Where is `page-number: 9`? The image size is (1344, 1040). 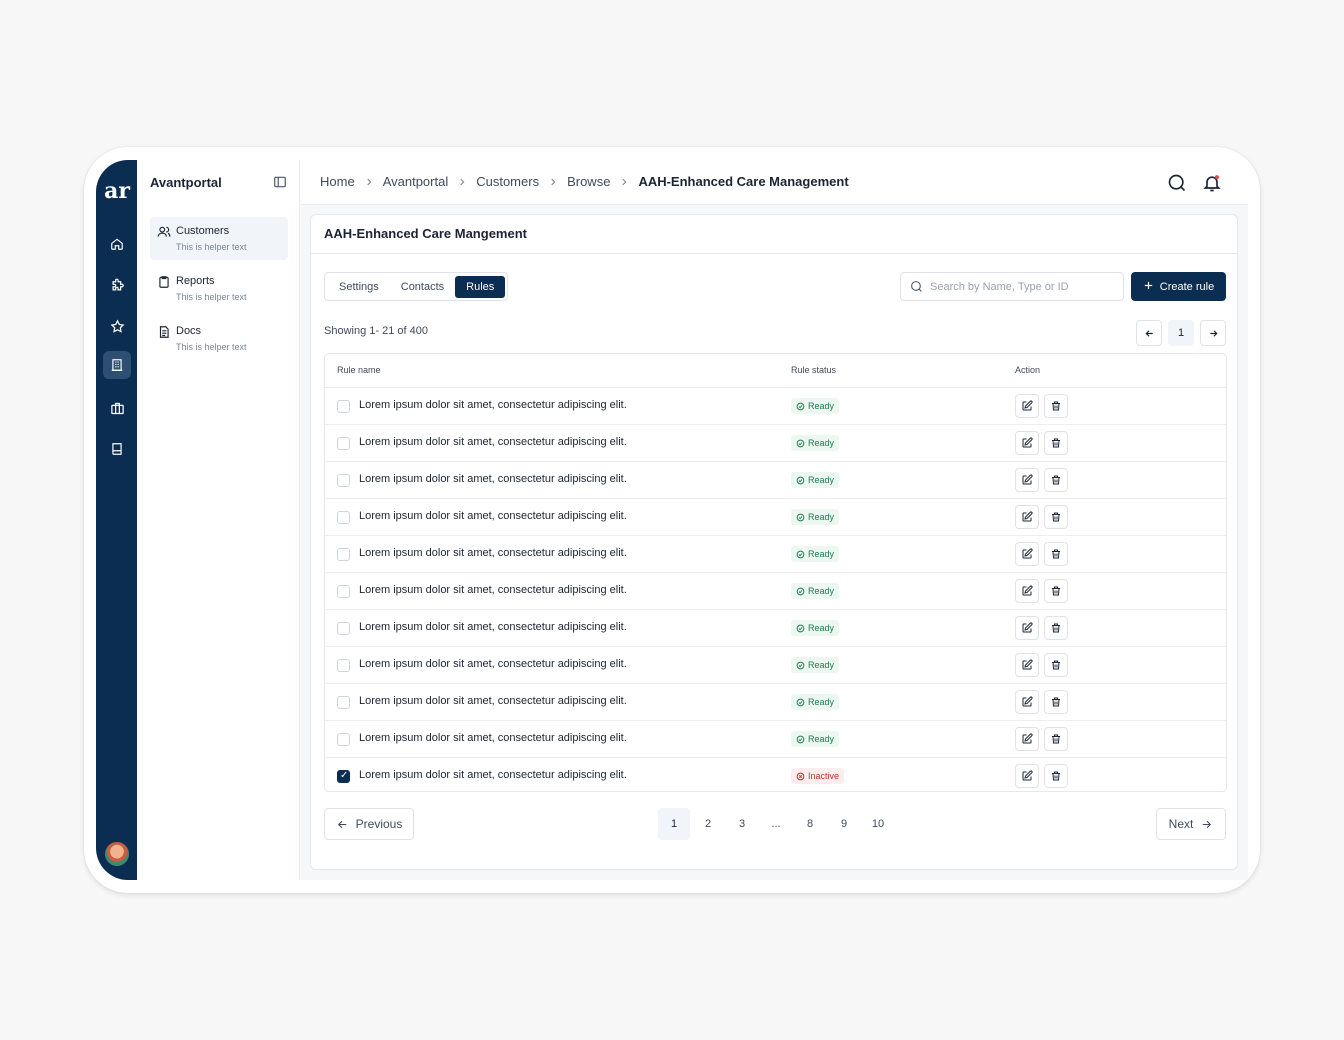 page-number: 9 is located at coordinates (844, 824).